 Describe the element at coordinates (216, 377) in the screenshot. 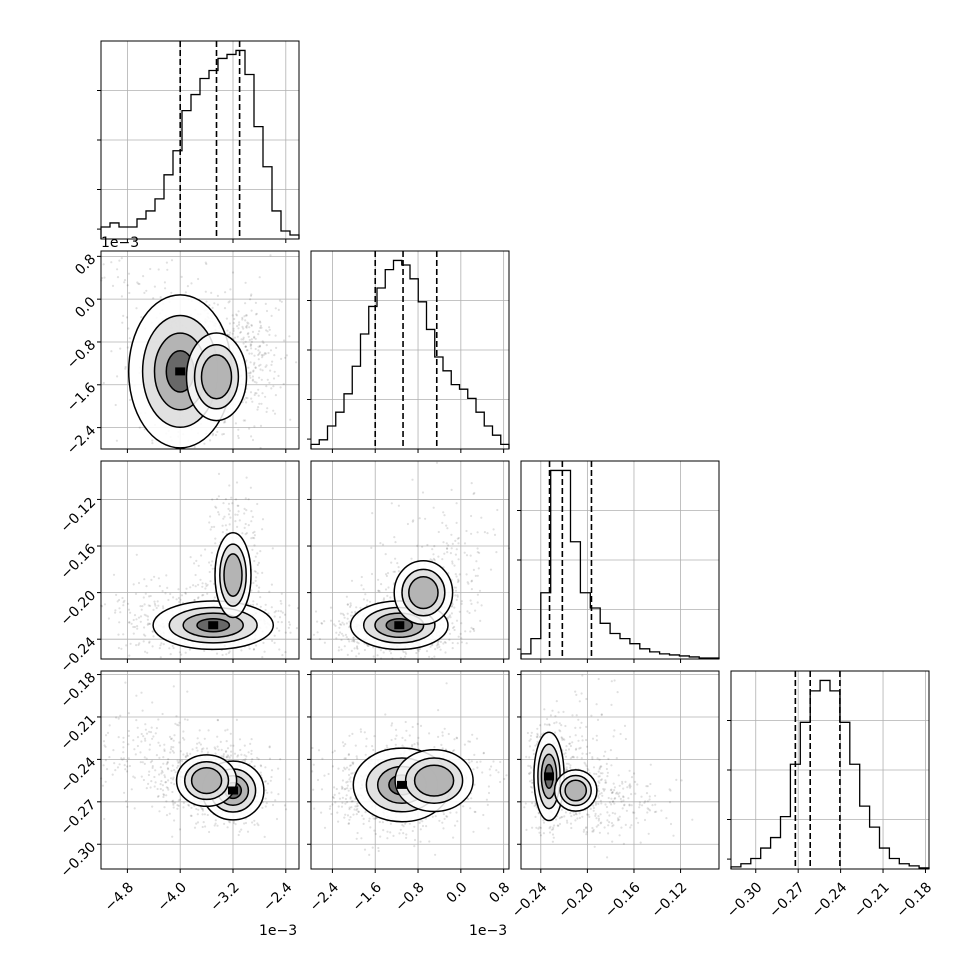

I see `density-contour` at that location.